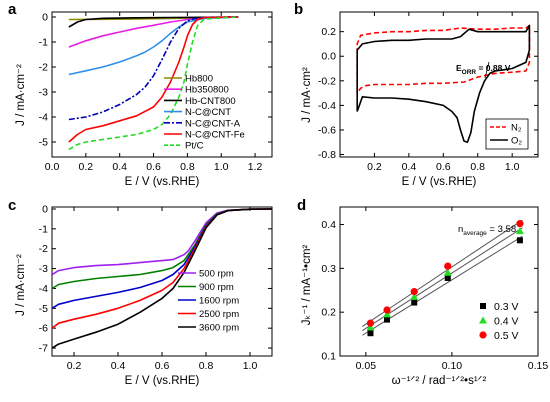  What do you see at coordinates (153, 32) in the screenshot?
I see `series-line-hb350800` at bounding box center [153, 32].